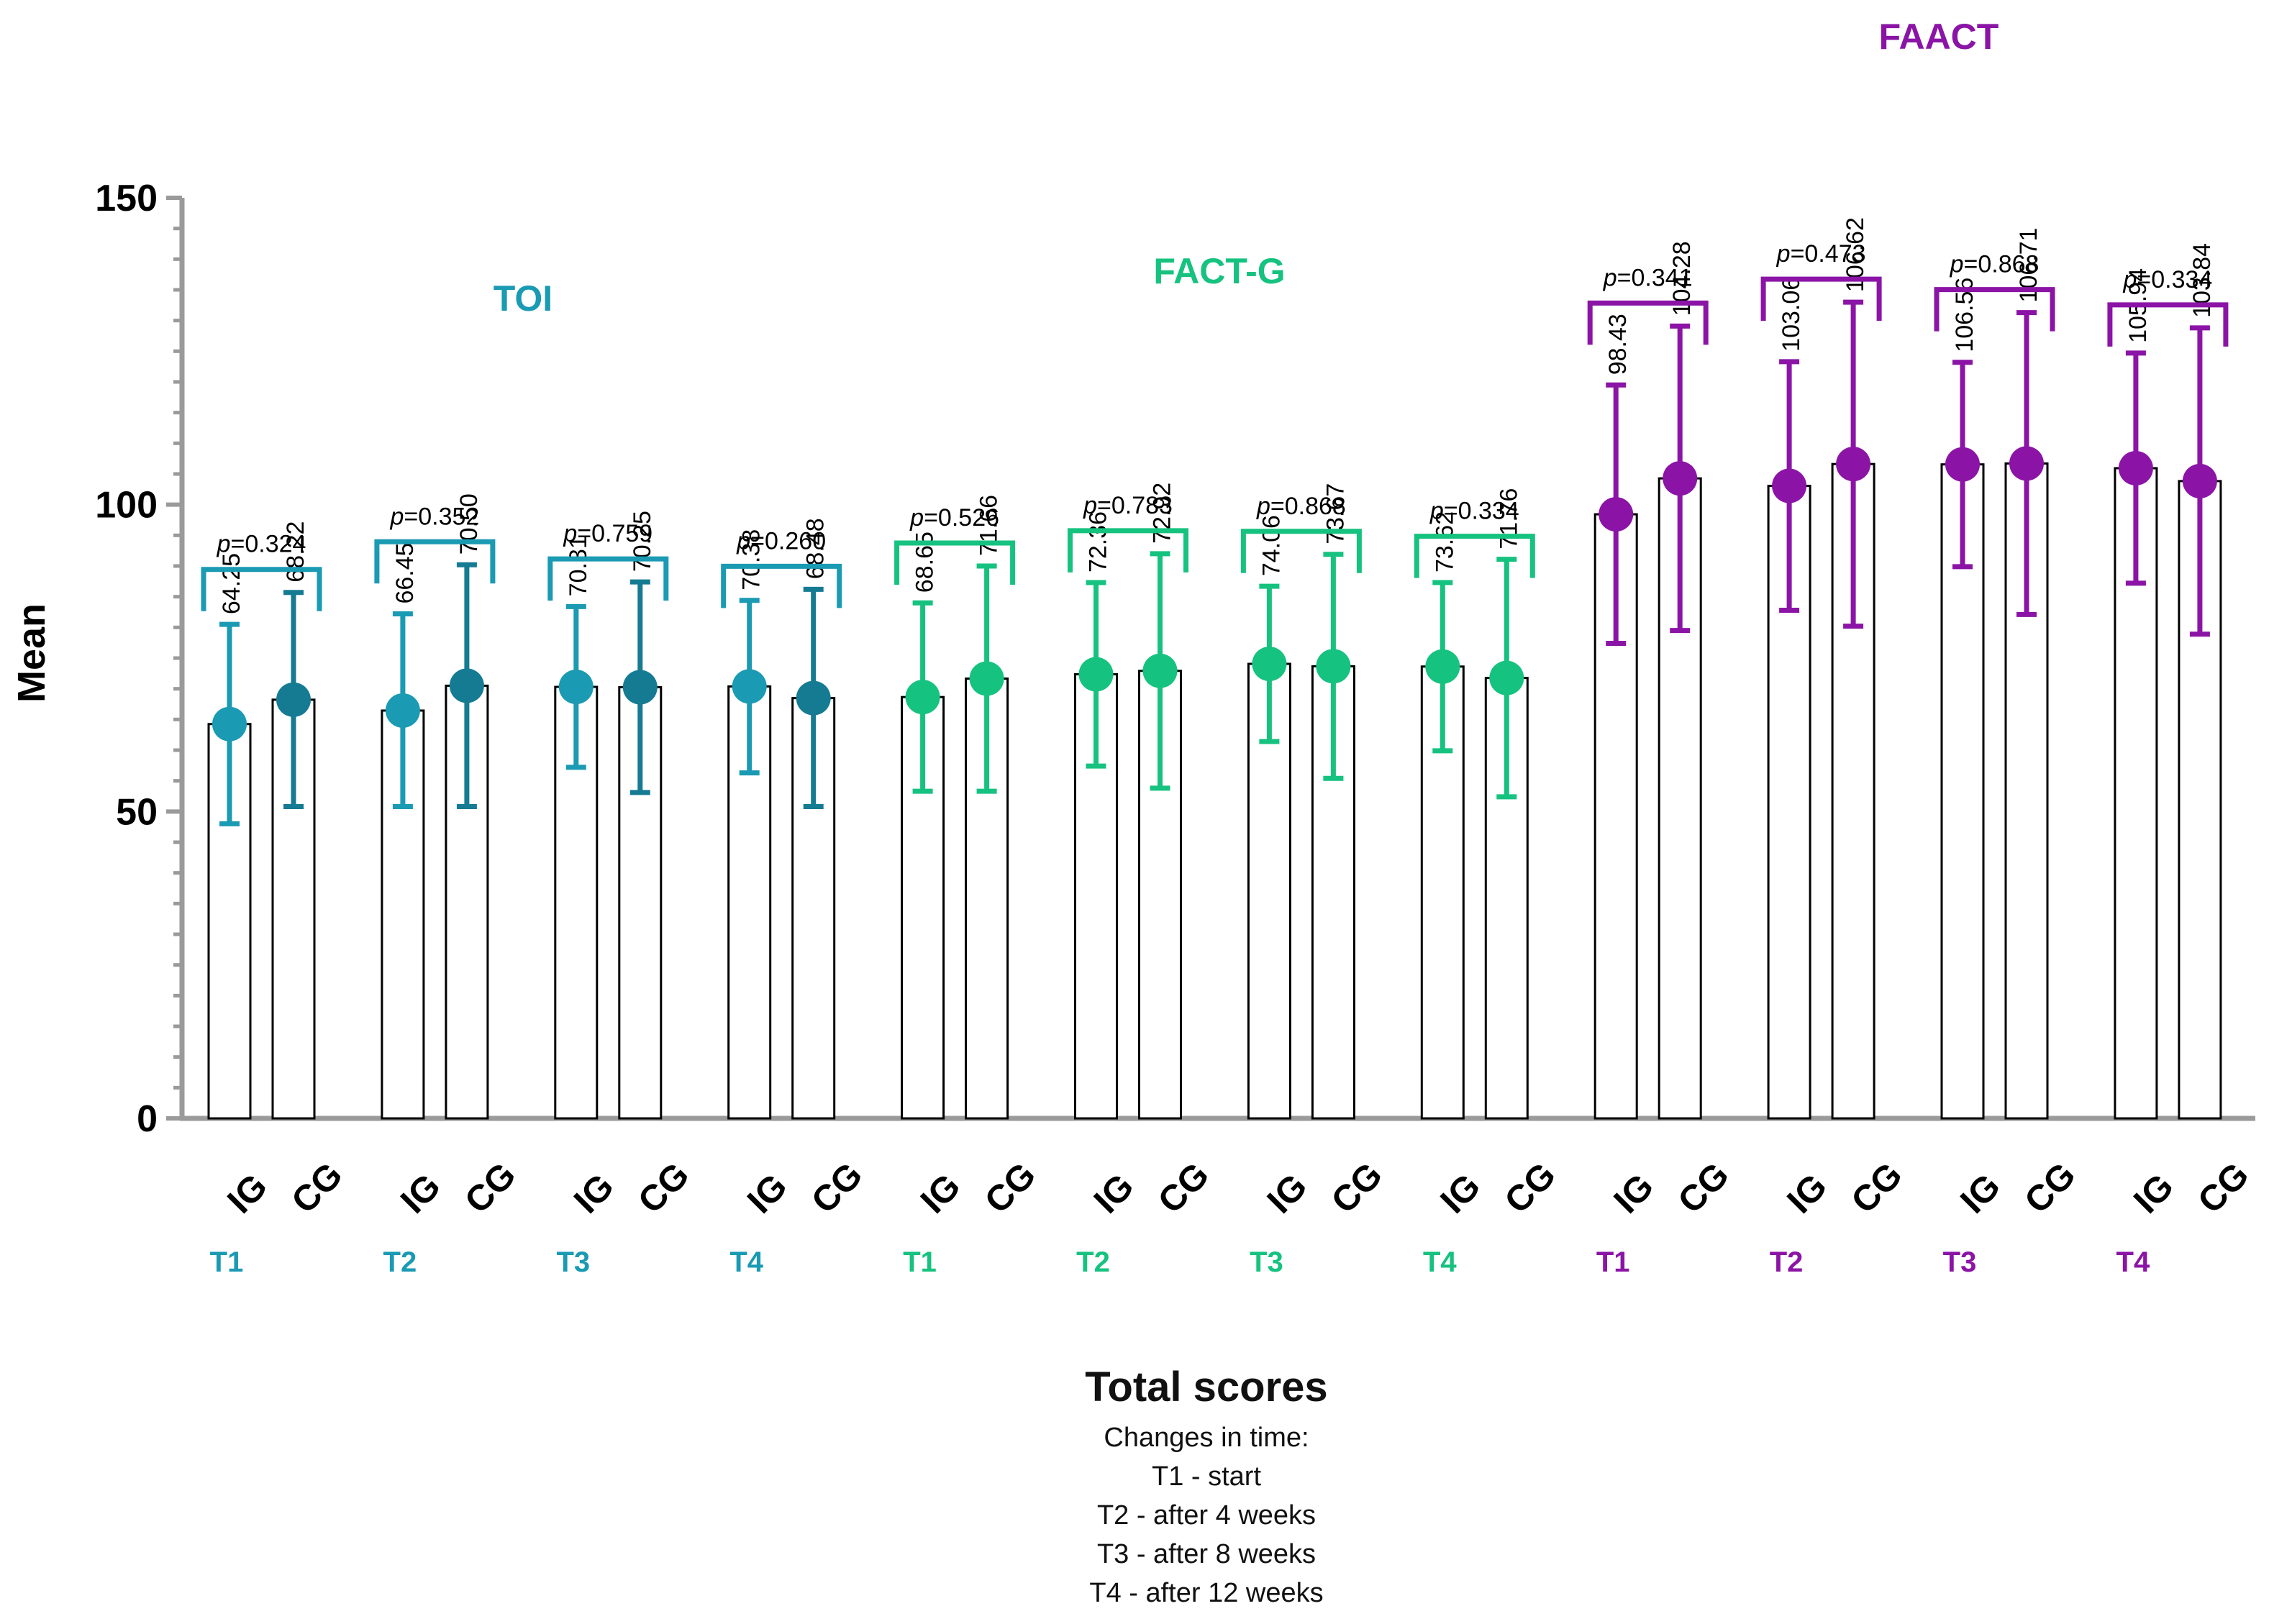  What do you see at coordinates (295, 552) in the screenshot?
I see `value-label: 68.22` at bounding box center [295, 552].